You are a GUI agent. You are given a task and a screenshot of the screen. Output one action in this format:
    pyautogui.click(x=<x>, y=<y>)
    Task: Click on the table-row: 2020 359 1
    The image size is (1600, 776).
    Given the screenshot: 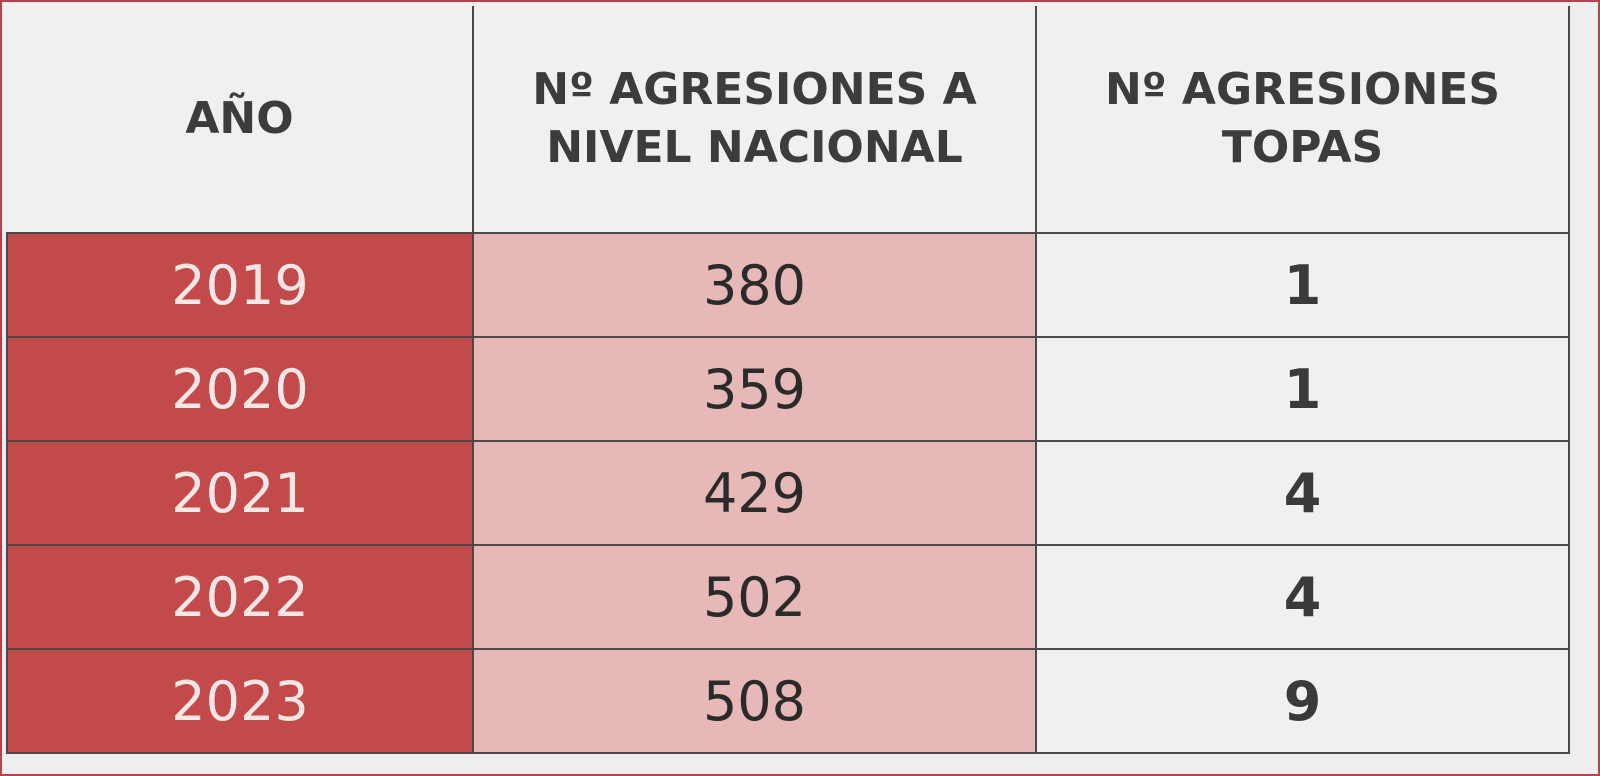 What is the action you would take?
    pyautogui.click(x=788, y=389)
    